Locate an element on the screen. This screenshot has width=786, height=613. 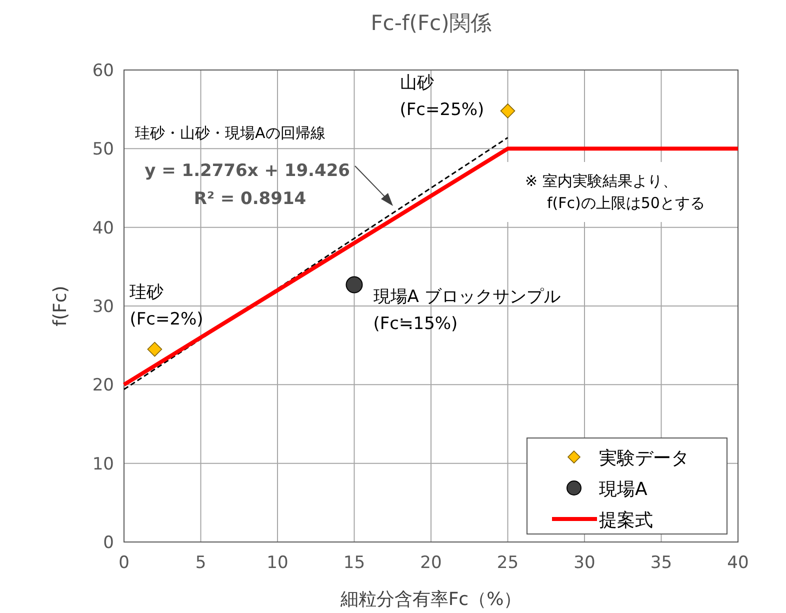
annotation: 山砂 (Fc=25%) is located at coordinates (442, 96).